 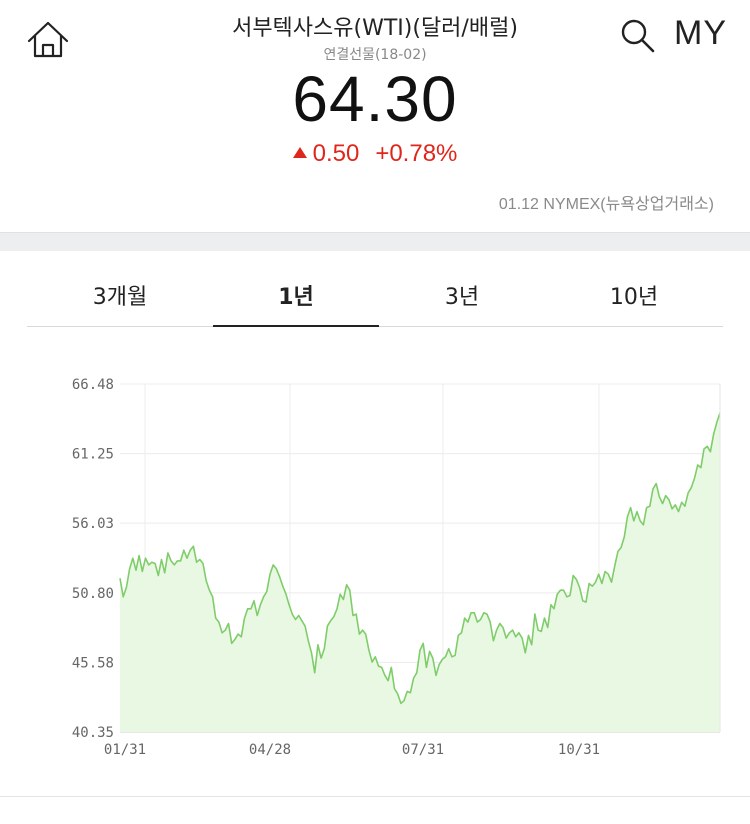 I want to click on x-tick-label: 10/31, so click(x=579, y=750).